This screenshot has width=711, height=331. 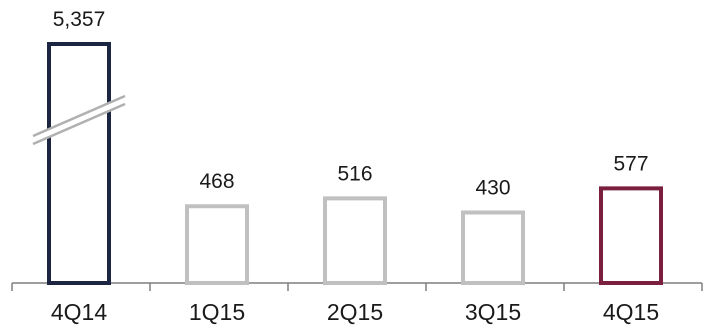 I want to click on tick-label-1Q15: 1Q15, so click(x=217, y=312).